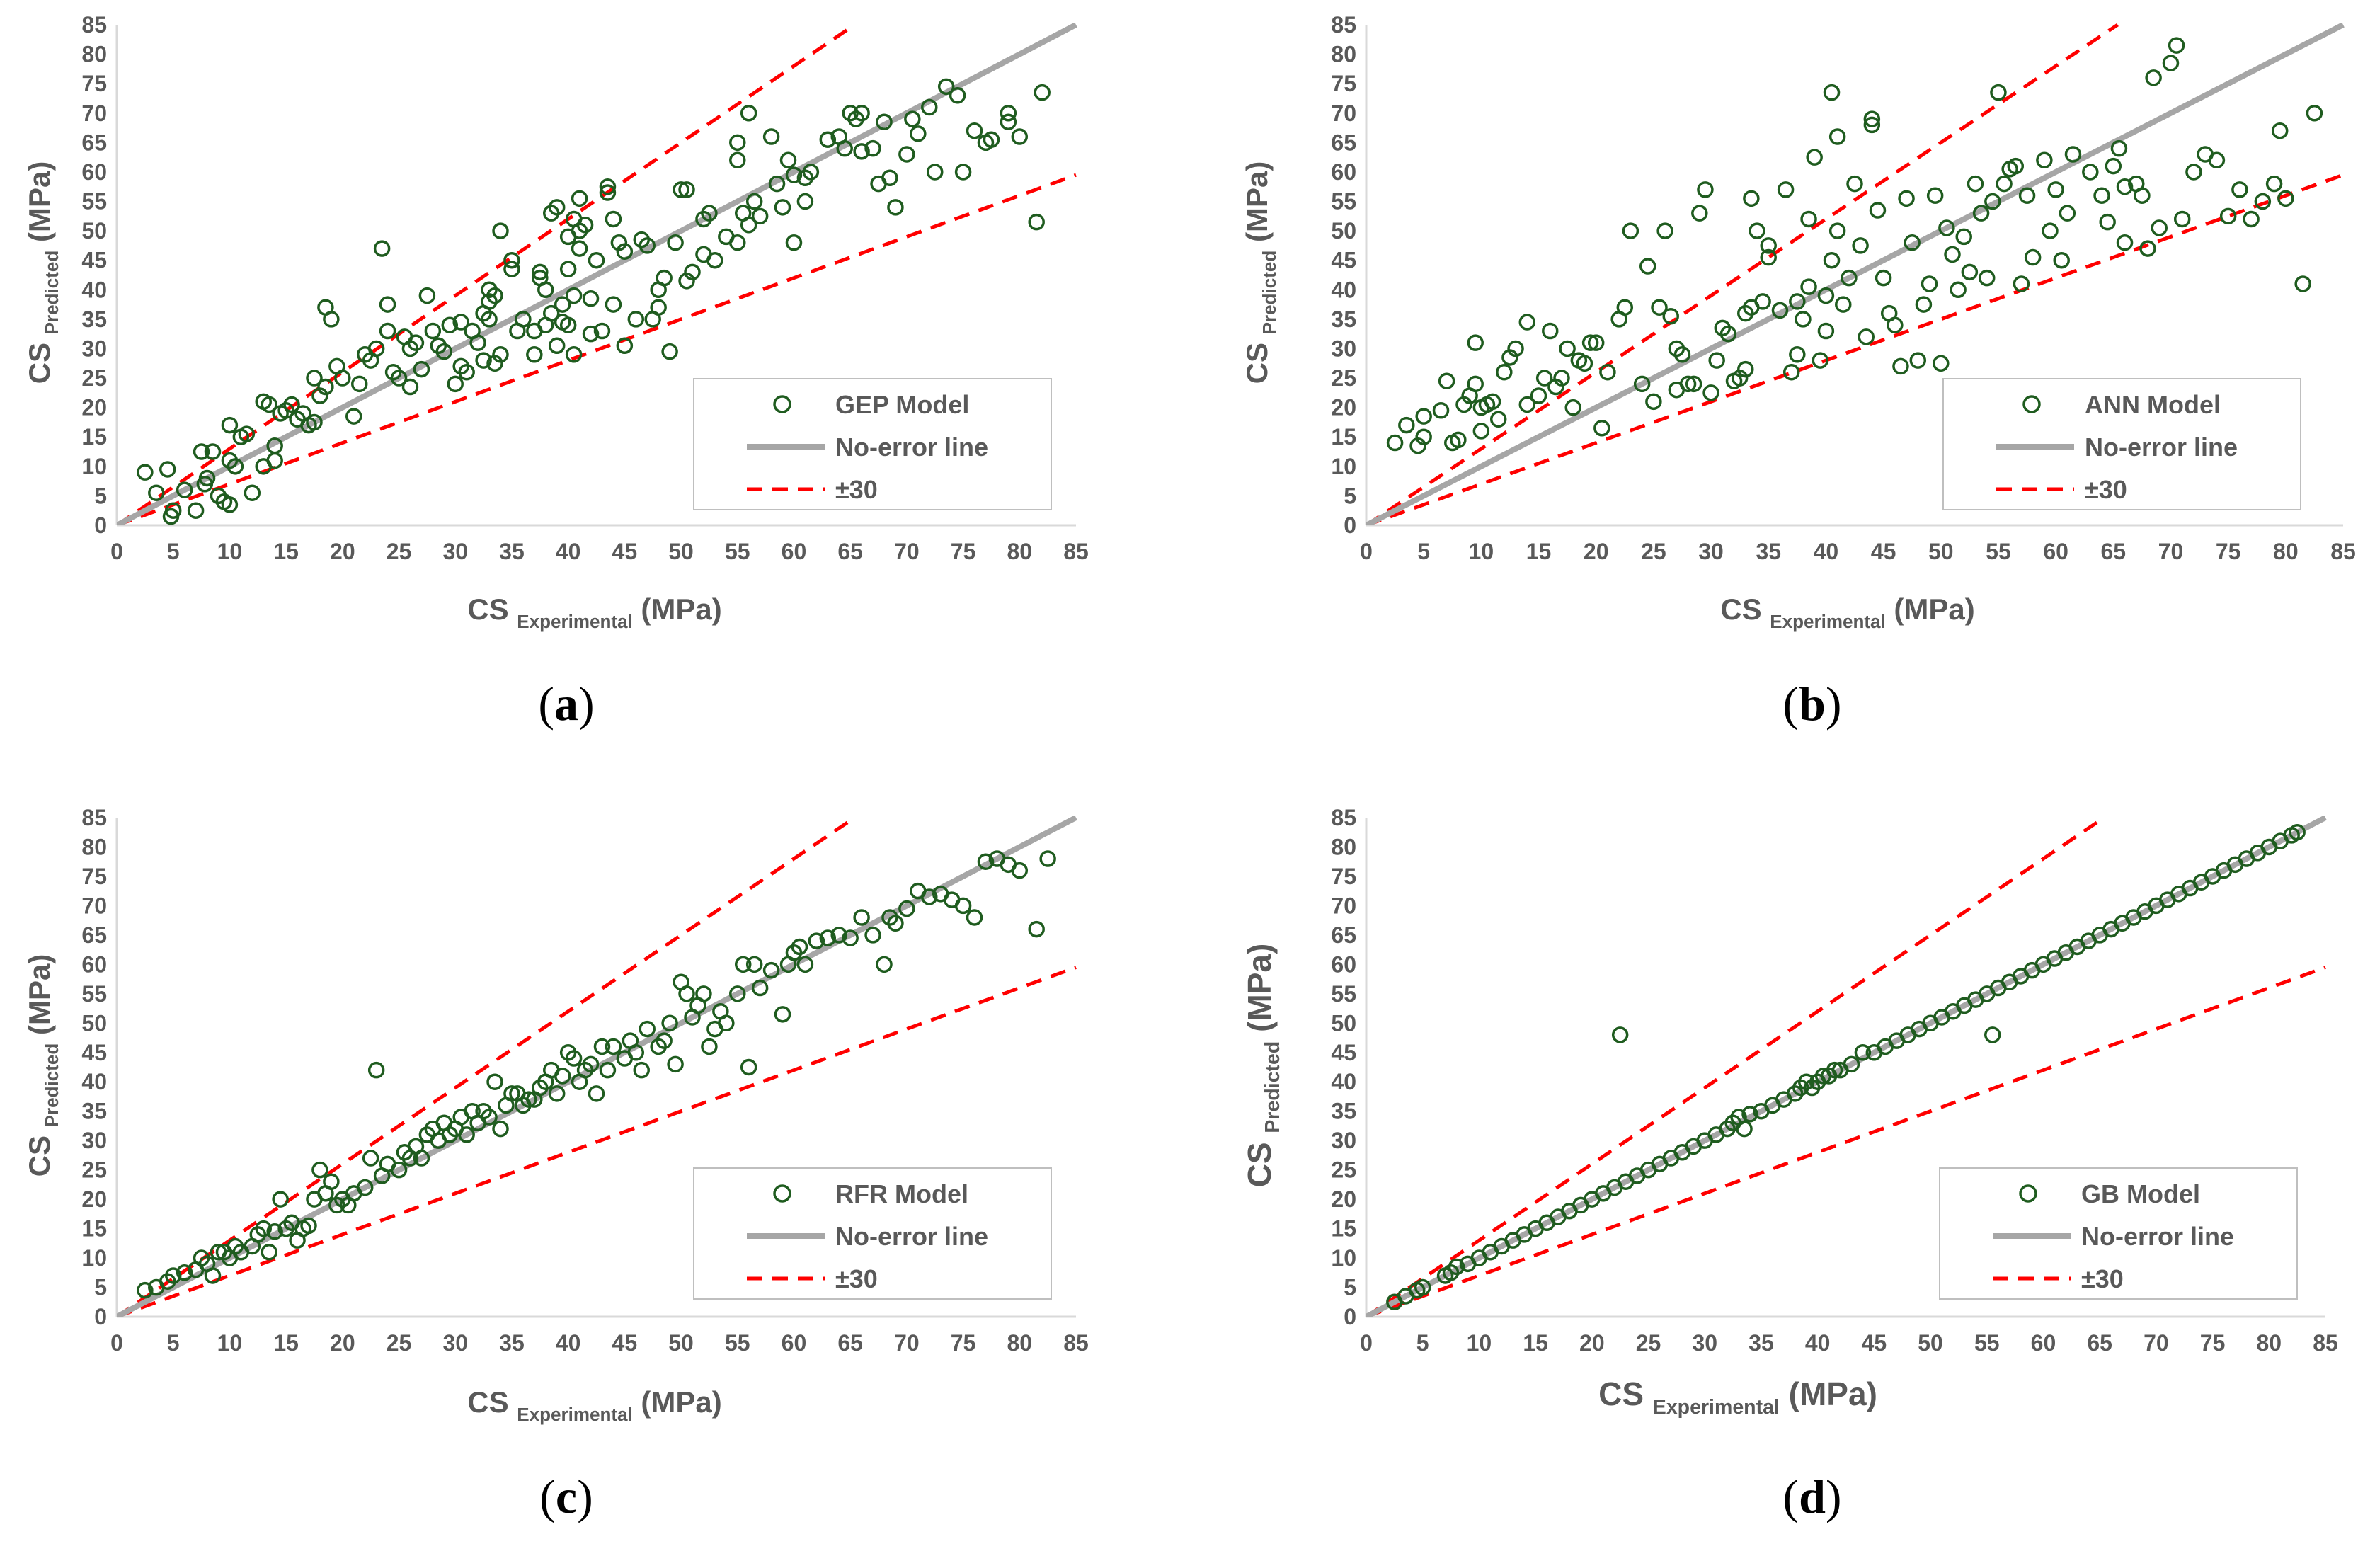 The image size is (2358, 1568). What do you see at coordinates (1350, 525) in the screenshot?
I see `y-tick-label: 0` at bounding box center [1350, 525].